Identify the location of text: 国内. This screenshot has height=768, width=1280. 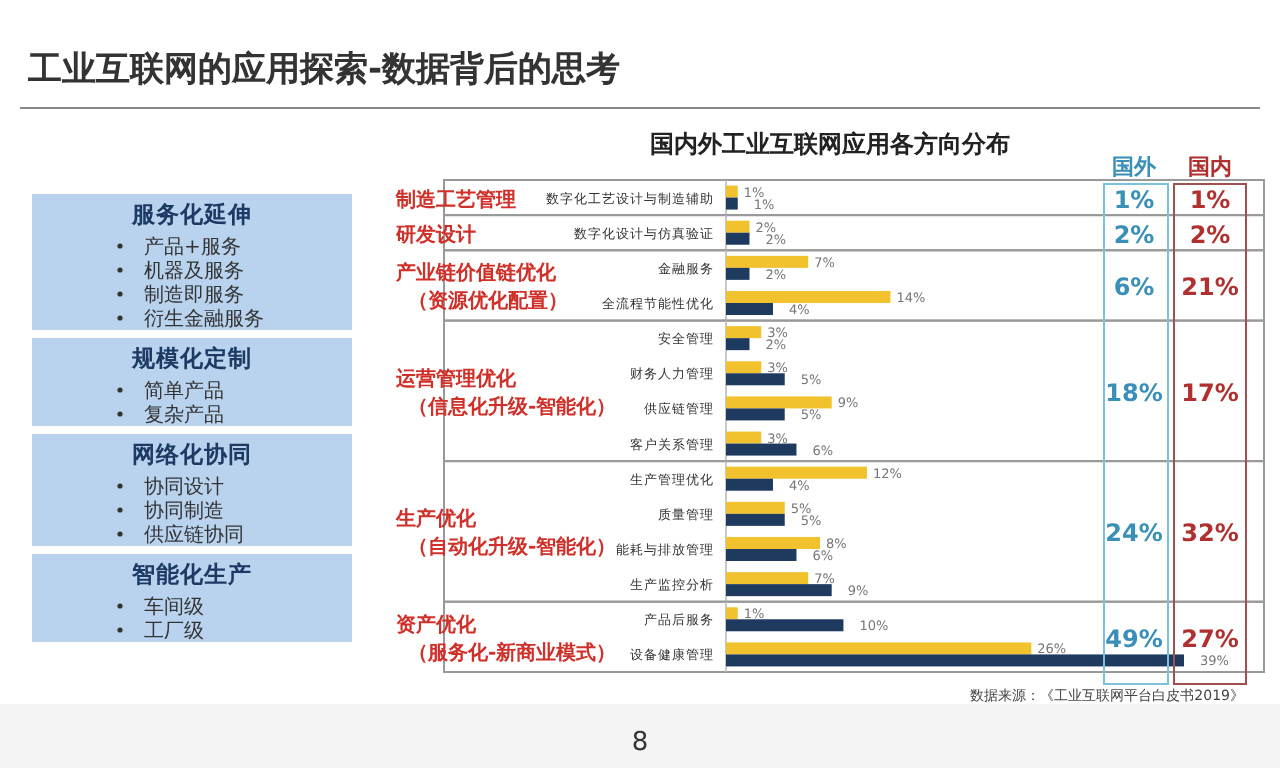
(1210, 167).